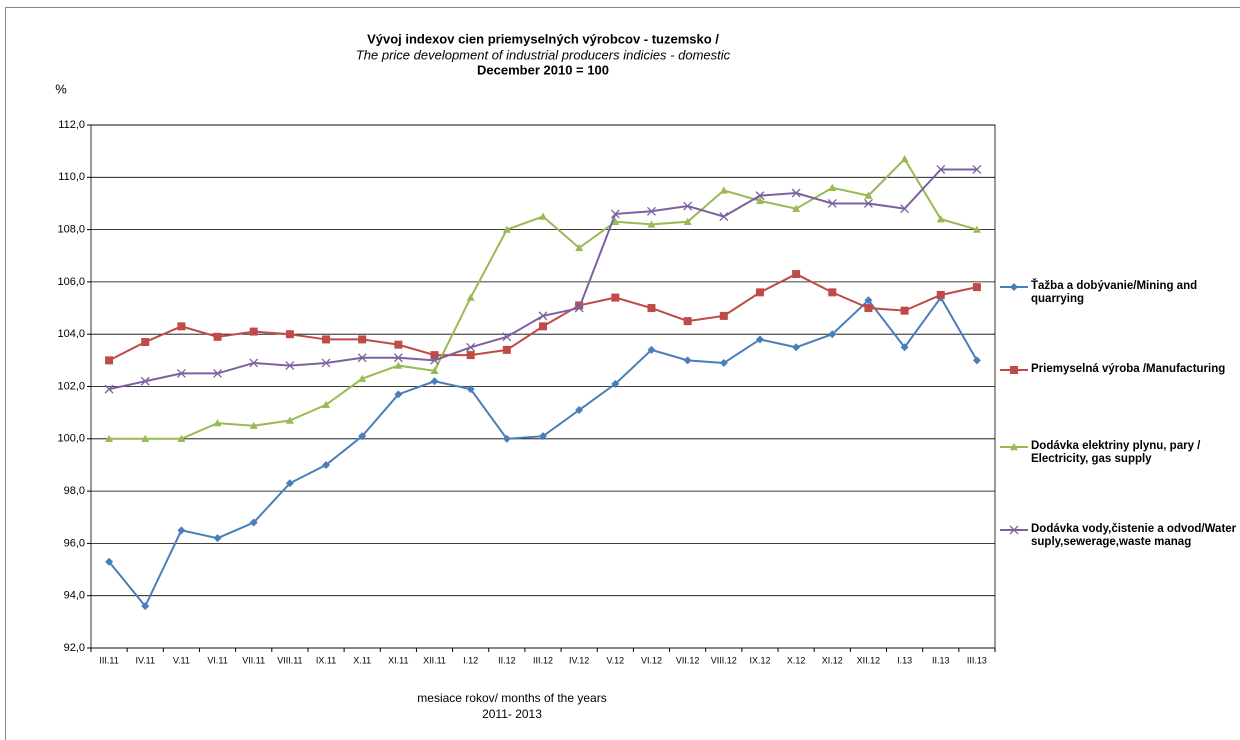  What do you see at coordinates (398, 660) in the screenshot?
I see `x-tick-label: XI.11` at bounding box center [398, 660].